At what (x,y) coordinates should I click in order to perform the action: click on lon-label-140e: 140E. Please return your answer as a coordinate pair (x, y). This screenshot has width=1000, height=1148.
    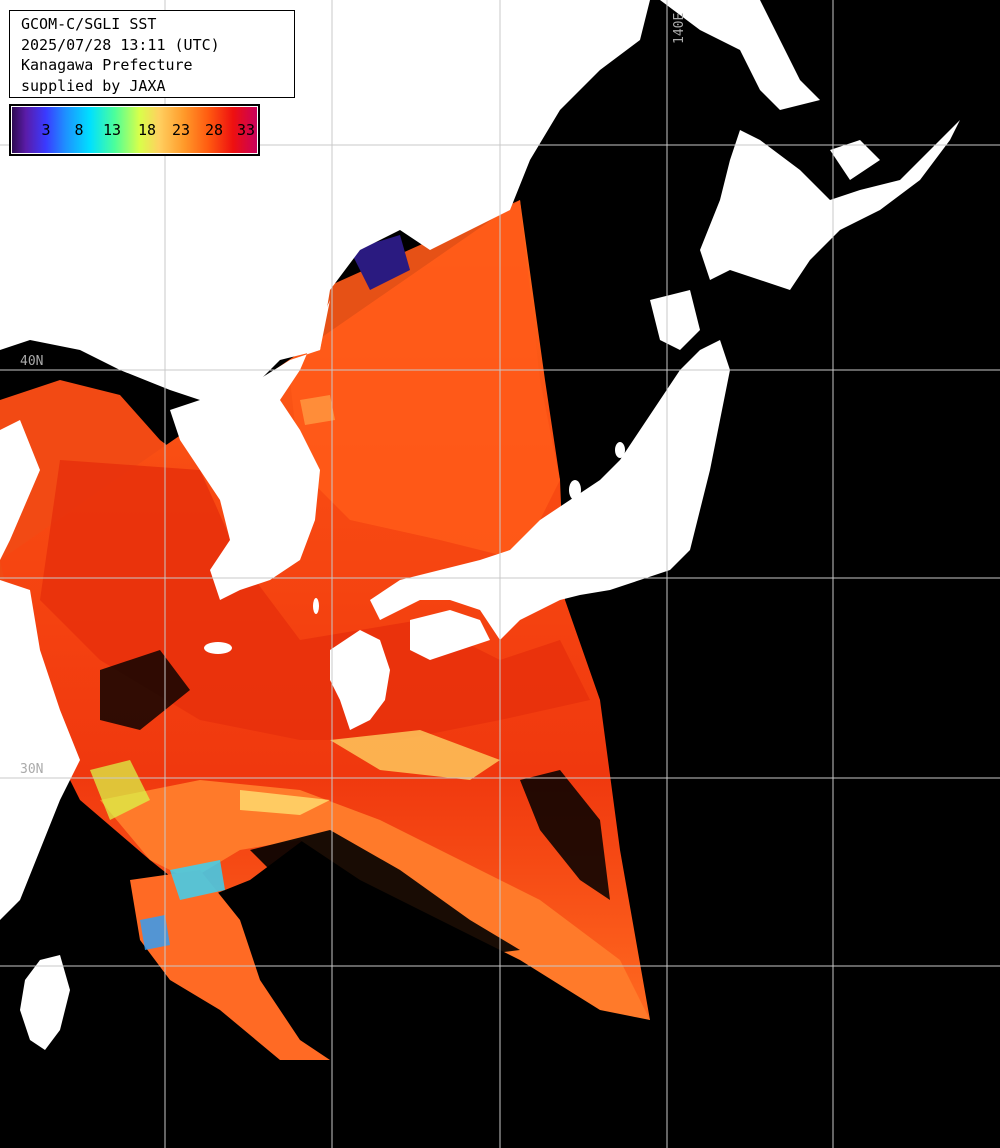
    Looking at the image, I should click on (679, 28).